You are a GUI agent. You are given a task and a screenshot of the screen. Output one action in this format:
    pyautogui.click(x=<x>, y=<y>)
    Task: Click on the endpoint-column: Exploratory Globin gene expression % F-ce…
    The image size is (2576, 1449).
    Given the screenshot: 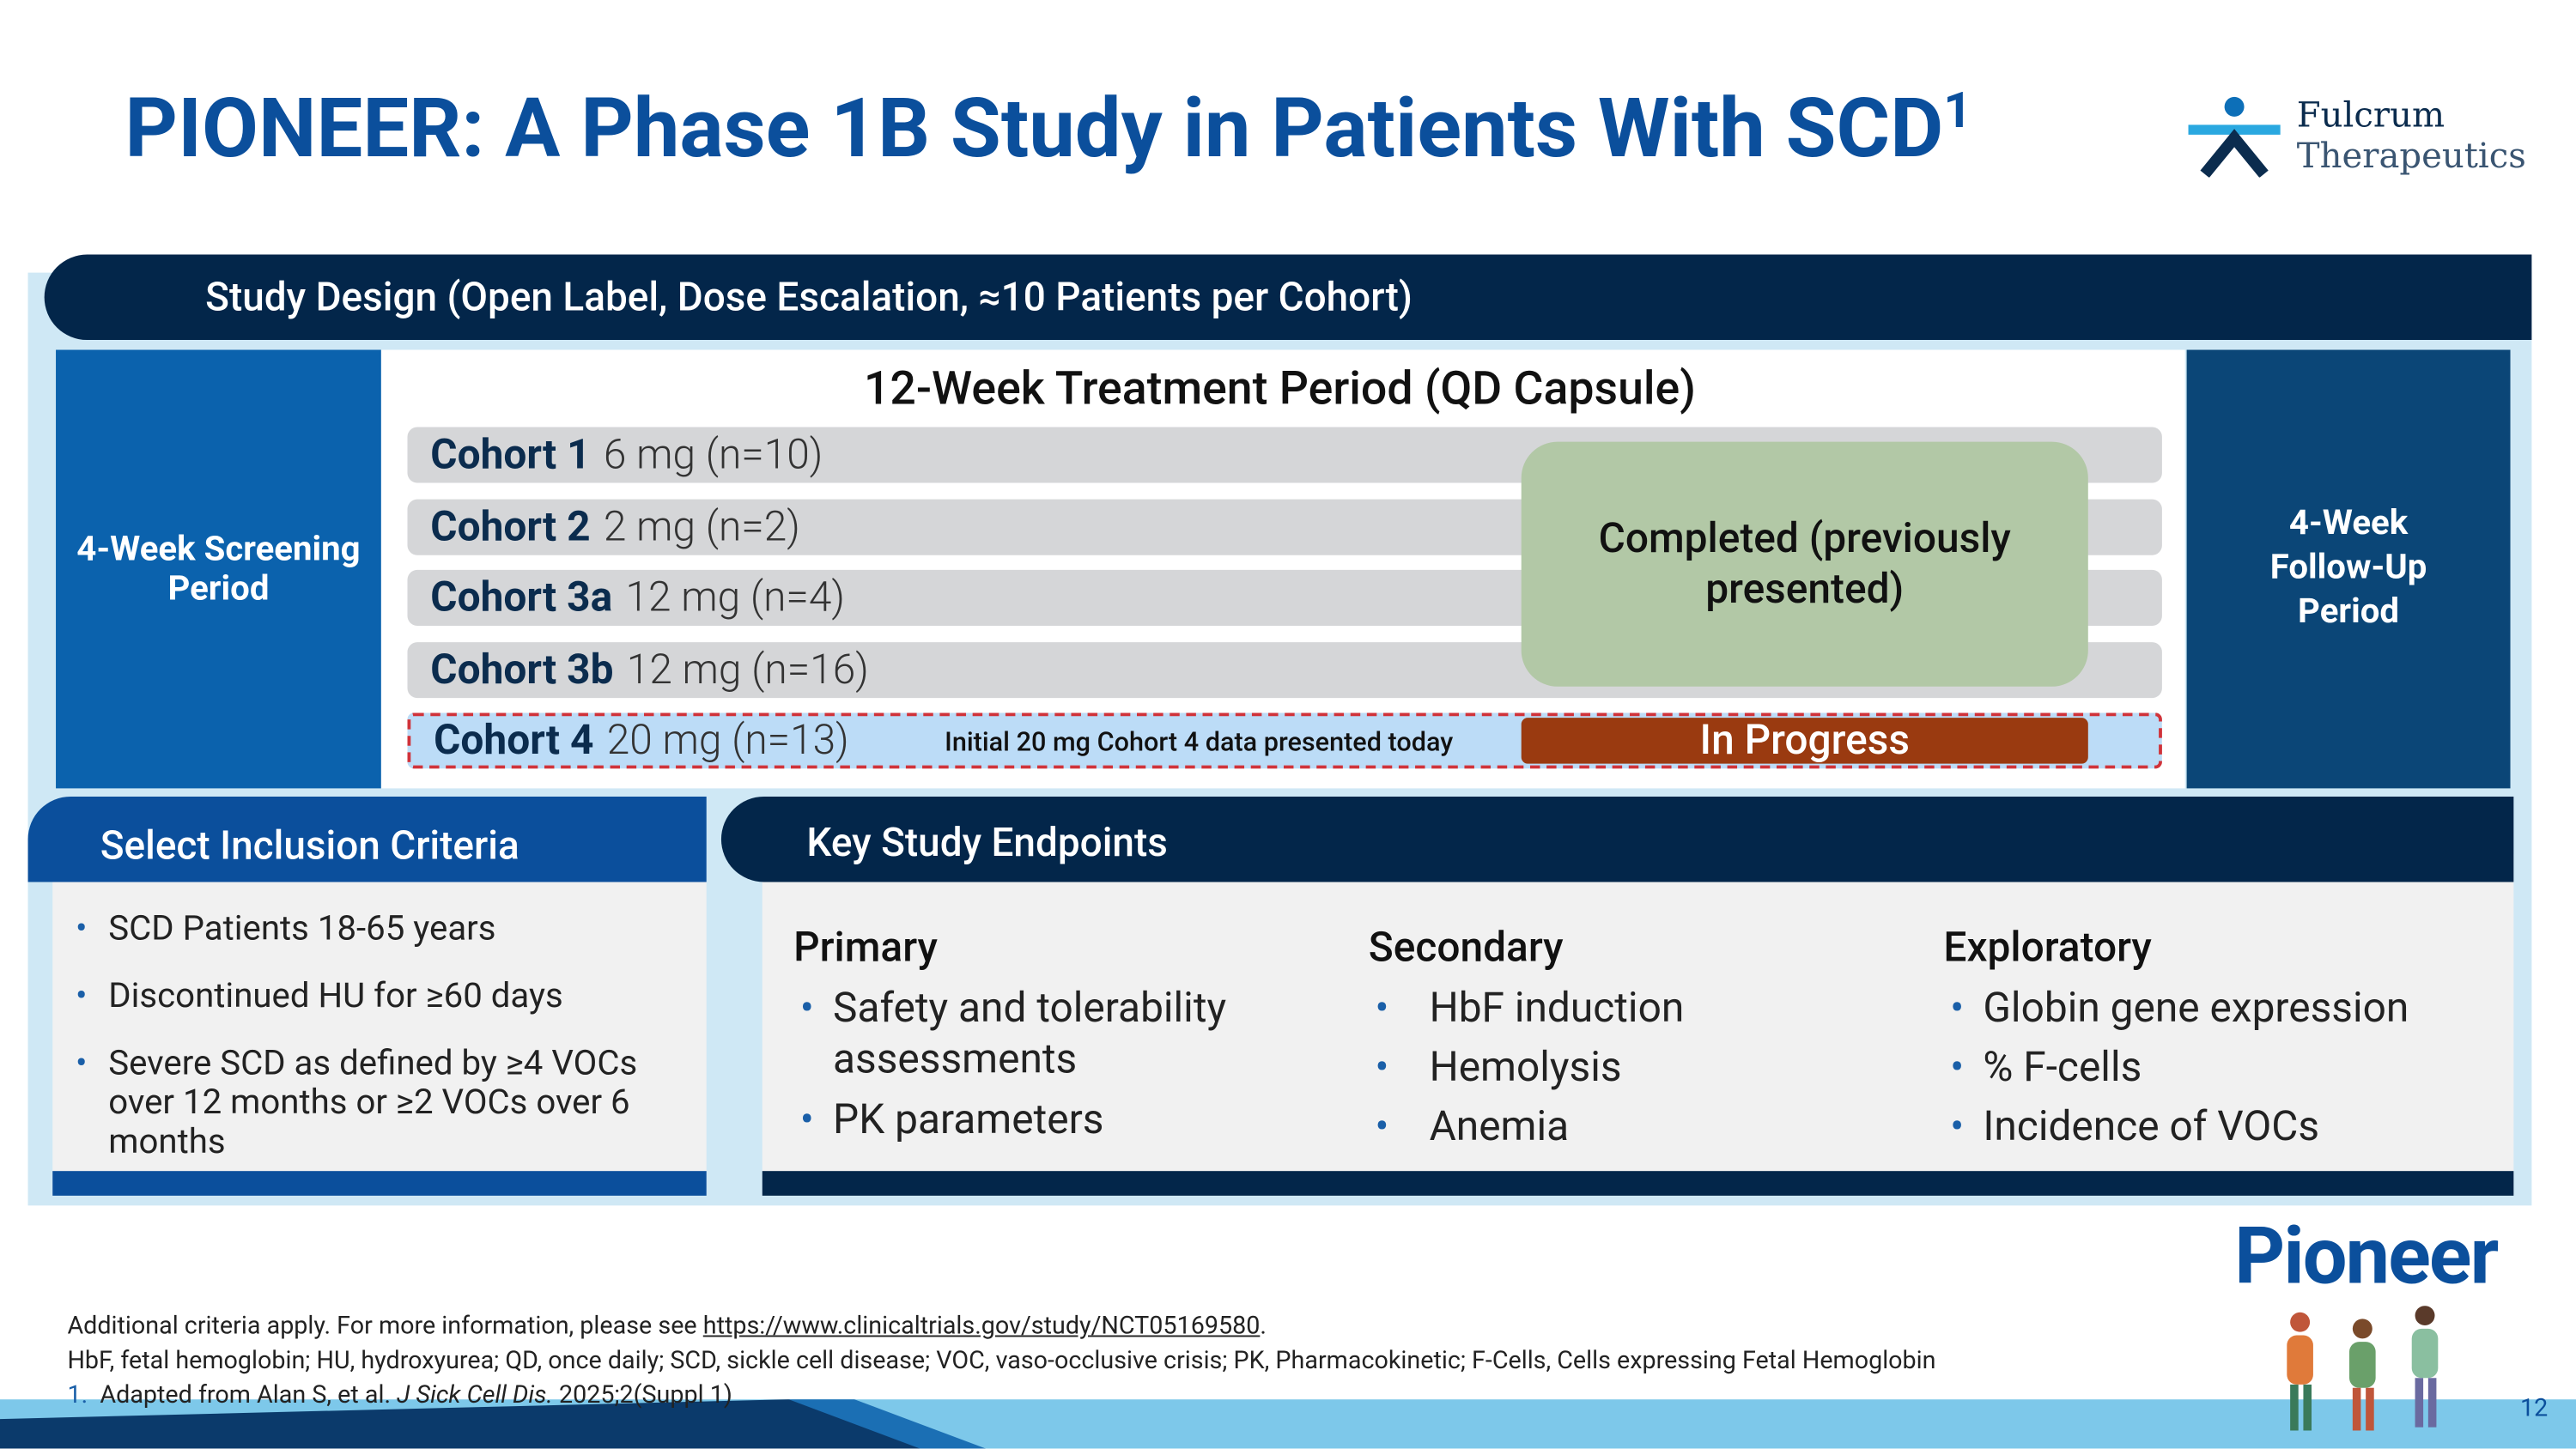 What is the action you would take?
    pyautogui.click(x=2222, y=1038)
    